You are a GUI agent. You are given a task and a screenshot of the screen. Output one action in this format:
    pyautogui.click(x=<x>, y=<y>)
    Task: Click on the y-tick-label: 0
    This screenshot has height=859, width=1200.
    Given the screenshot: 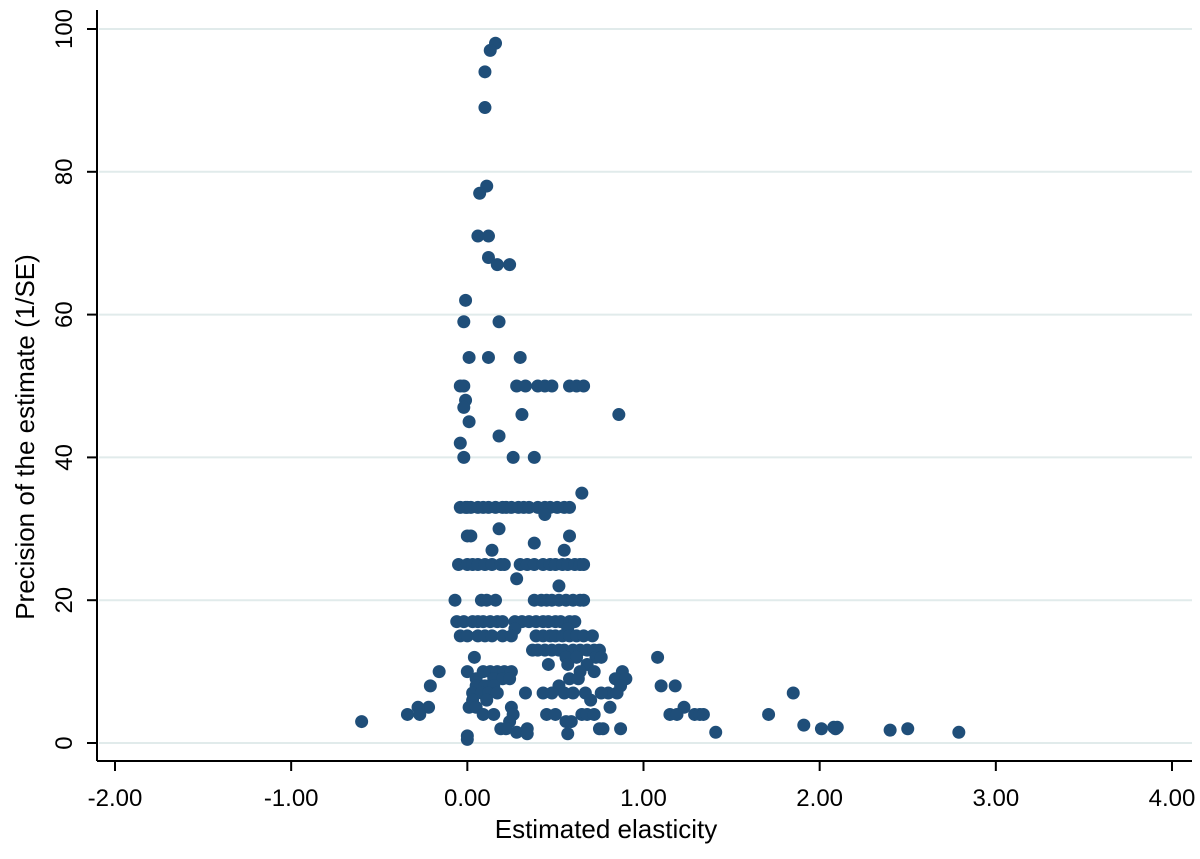 What is the action you would take?
    pyautogui.click(x=64, y=742)
    